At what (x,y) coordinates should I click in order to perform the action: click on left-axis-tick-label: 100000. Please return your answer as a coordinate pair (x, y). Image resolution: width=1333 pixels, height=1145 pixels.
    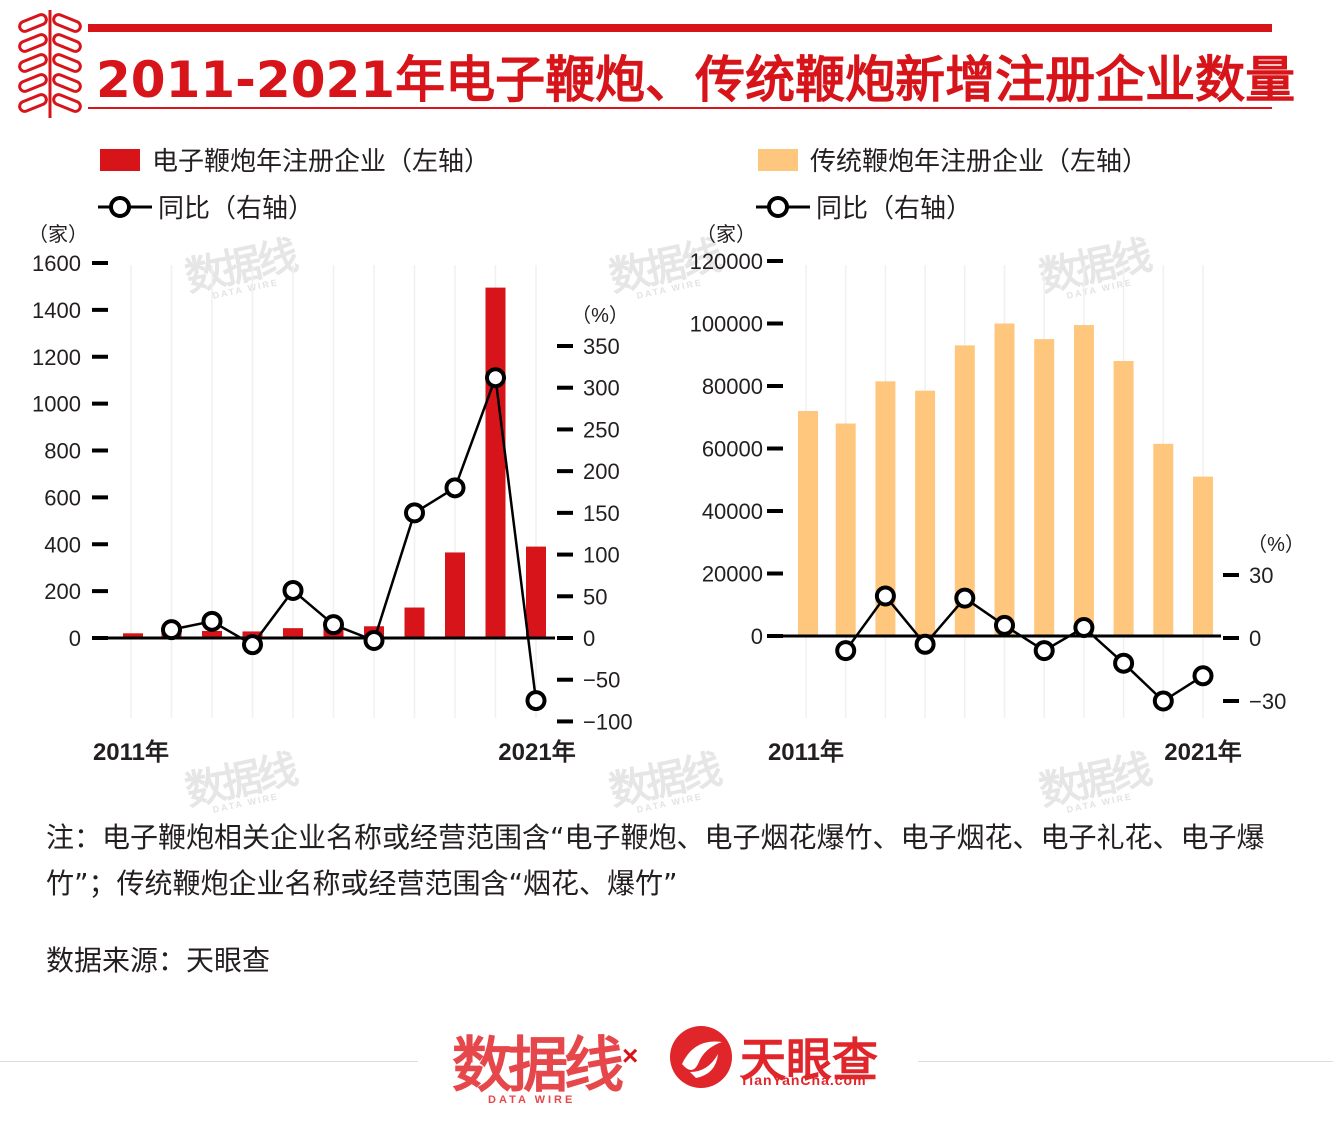
    Looking at the image, I should click on (726, 324).